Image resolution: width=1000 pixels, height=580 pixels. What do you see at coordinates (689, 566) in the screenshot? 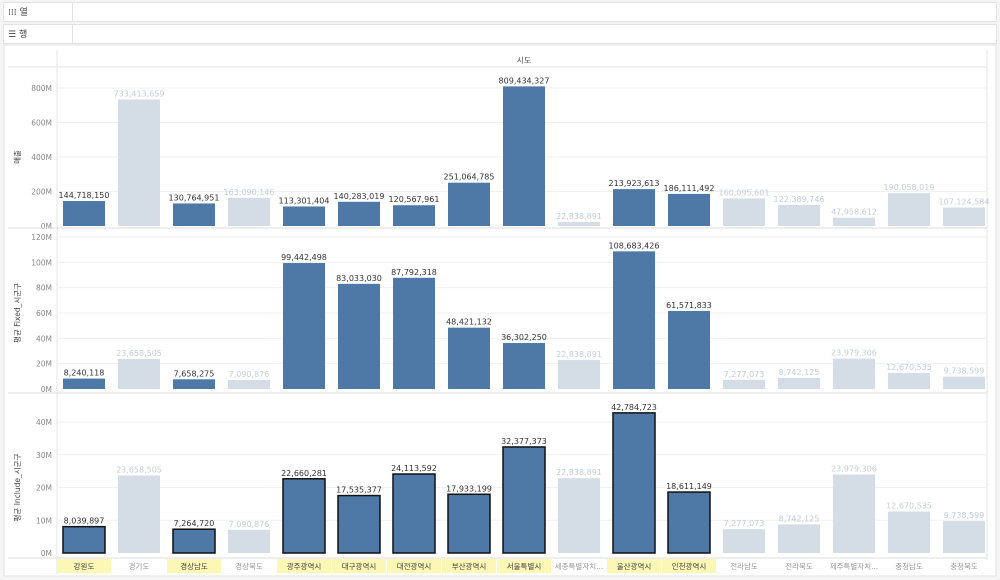
I see `x-tick-label: 인천광역시` at bounding box center [689, 566].